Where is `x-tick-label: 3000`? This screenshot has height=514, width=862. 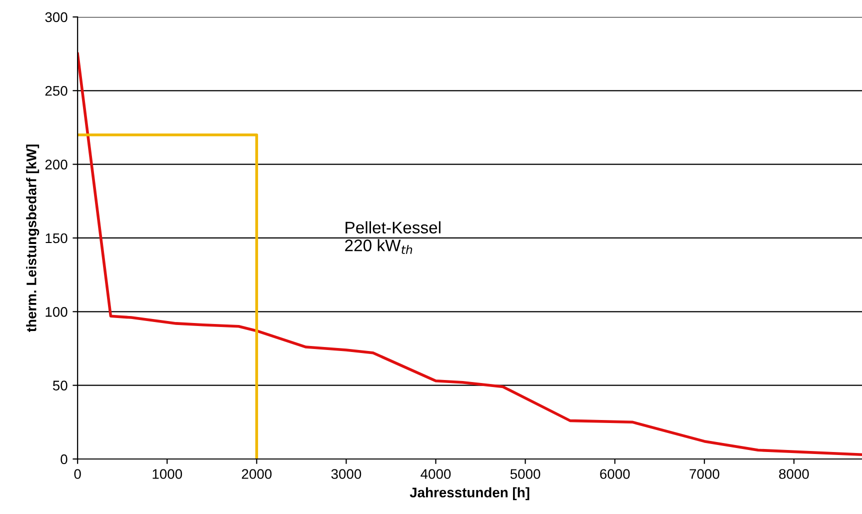 x-tick-label: 3000 is located at coordinates (346, 474).